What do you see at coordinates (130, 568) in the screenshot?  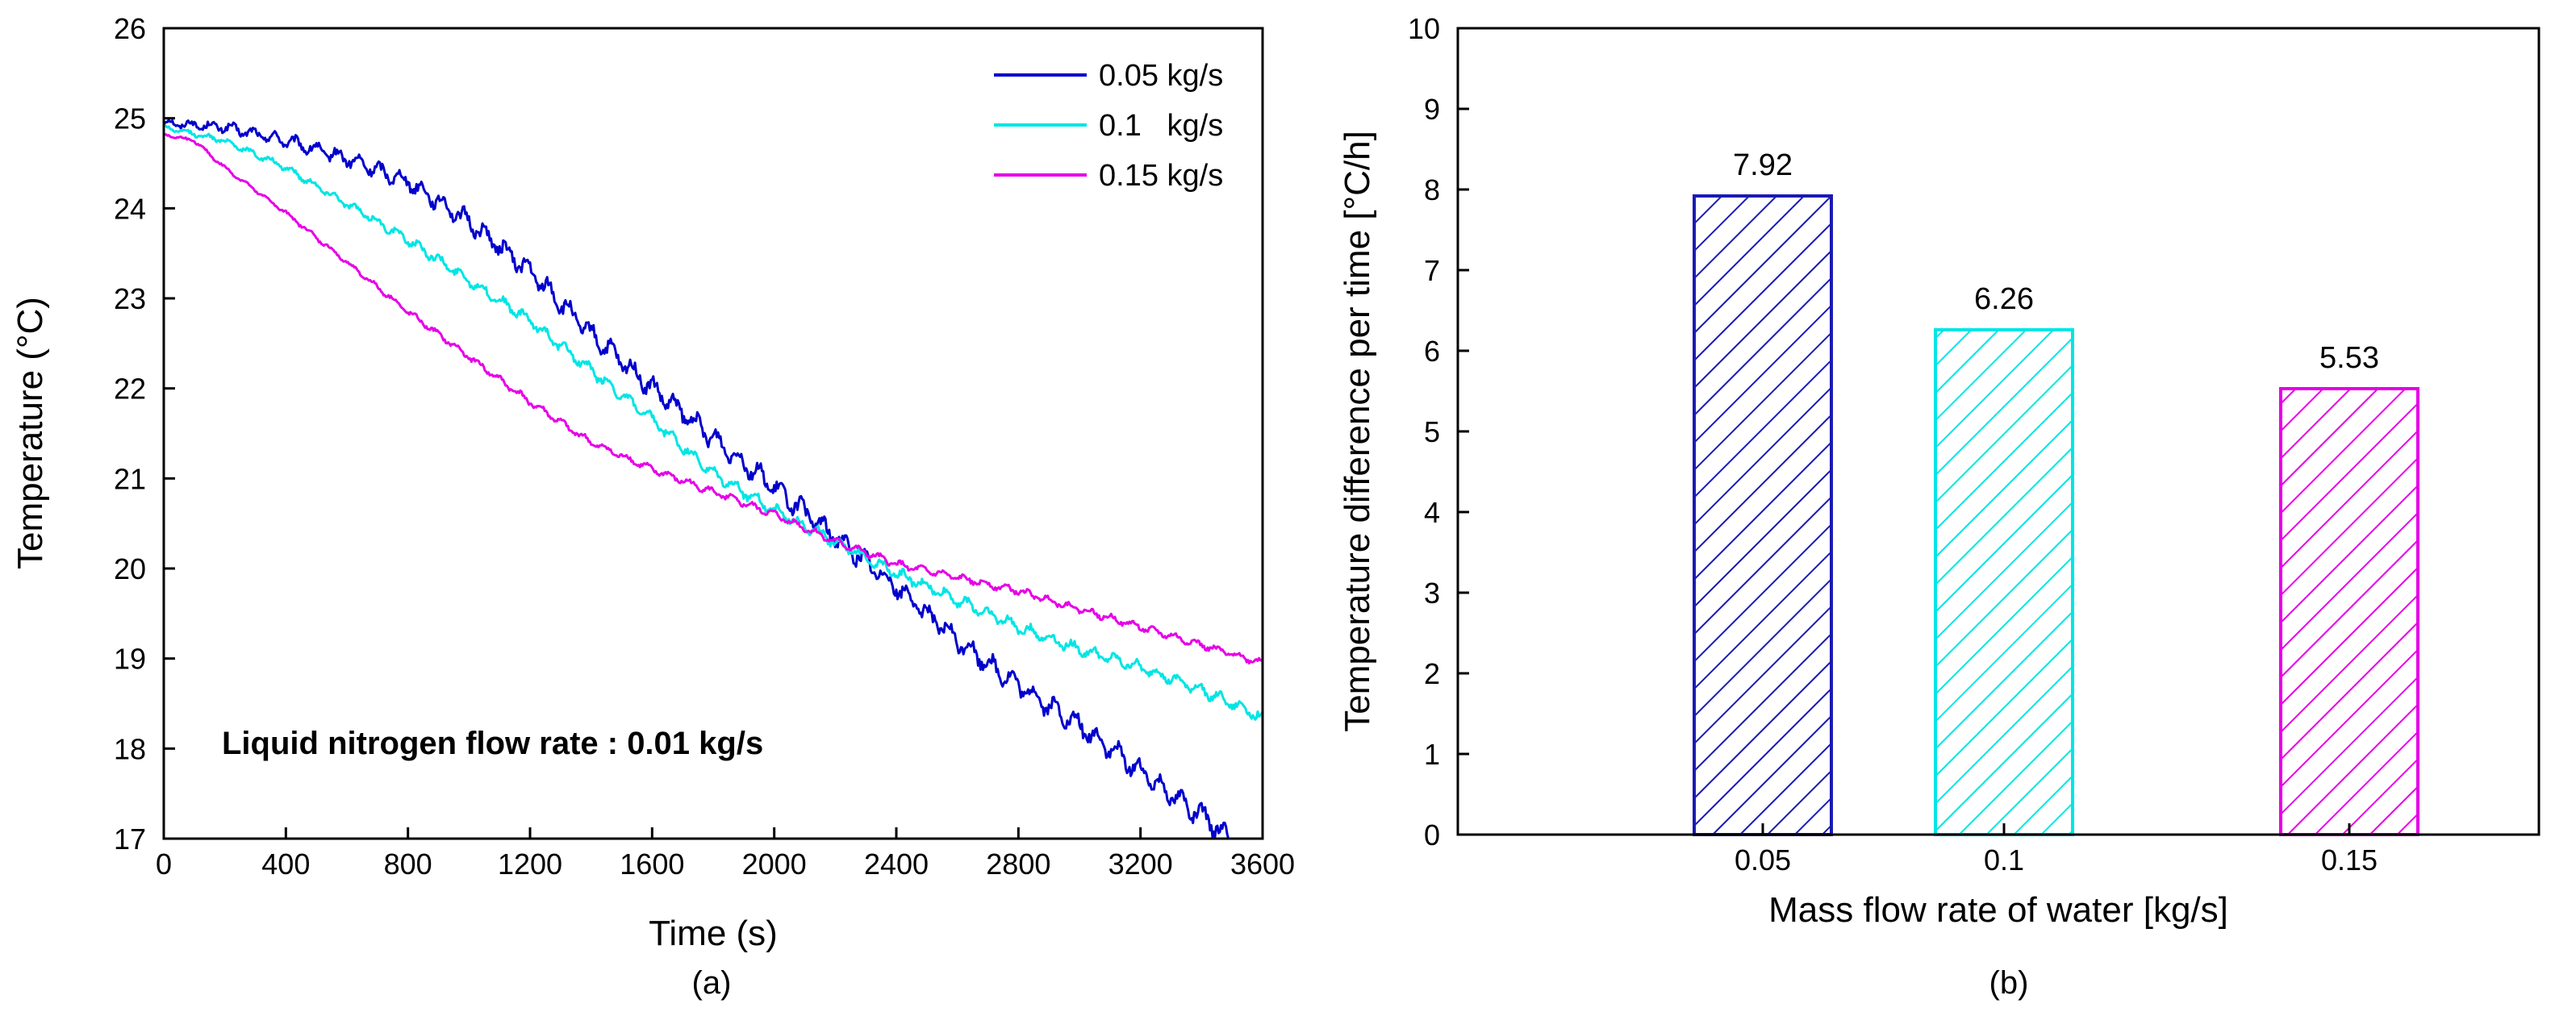 I see `y-tick-label: 20` at bounding box center [130, 568].